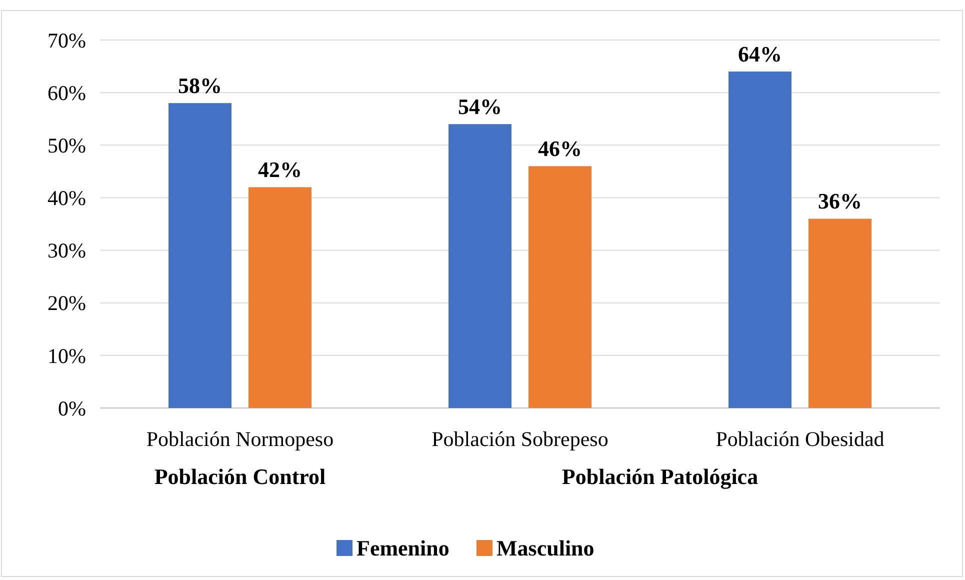  I want to click on y-tick-label: 0%, so click(72, 408).